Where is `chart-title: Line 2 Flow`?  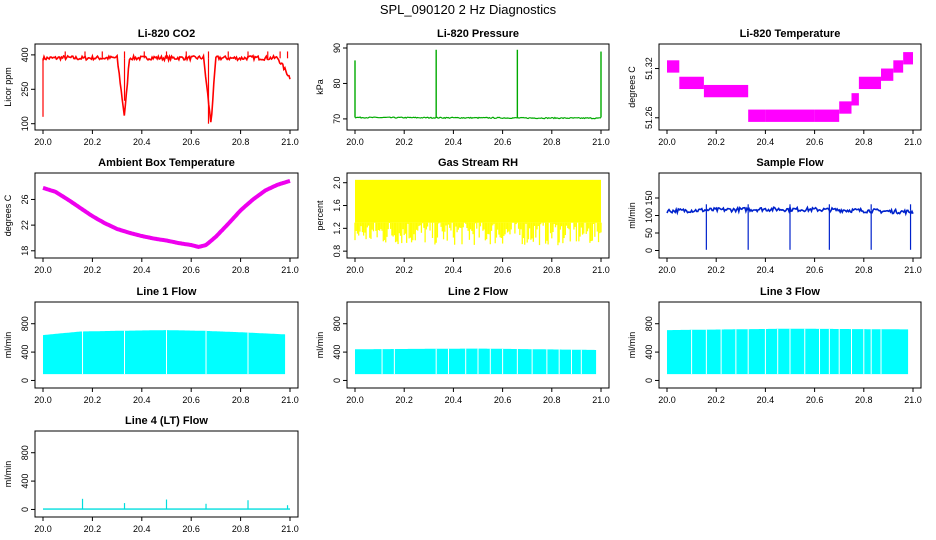
chart-title: Line 2 Flow is located at coordinates (478, 292).